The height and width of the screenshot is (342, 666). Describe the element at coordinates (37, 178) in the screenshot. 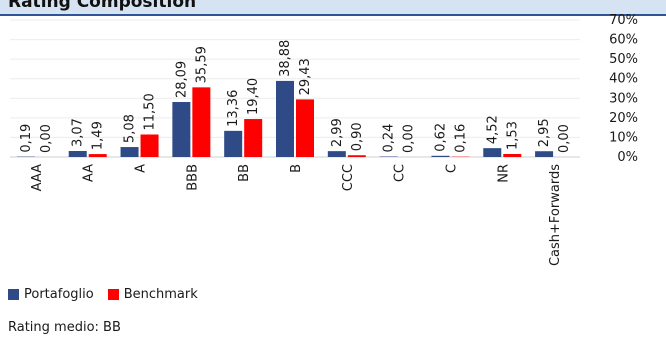

I see `category-label: AAA` at that location.